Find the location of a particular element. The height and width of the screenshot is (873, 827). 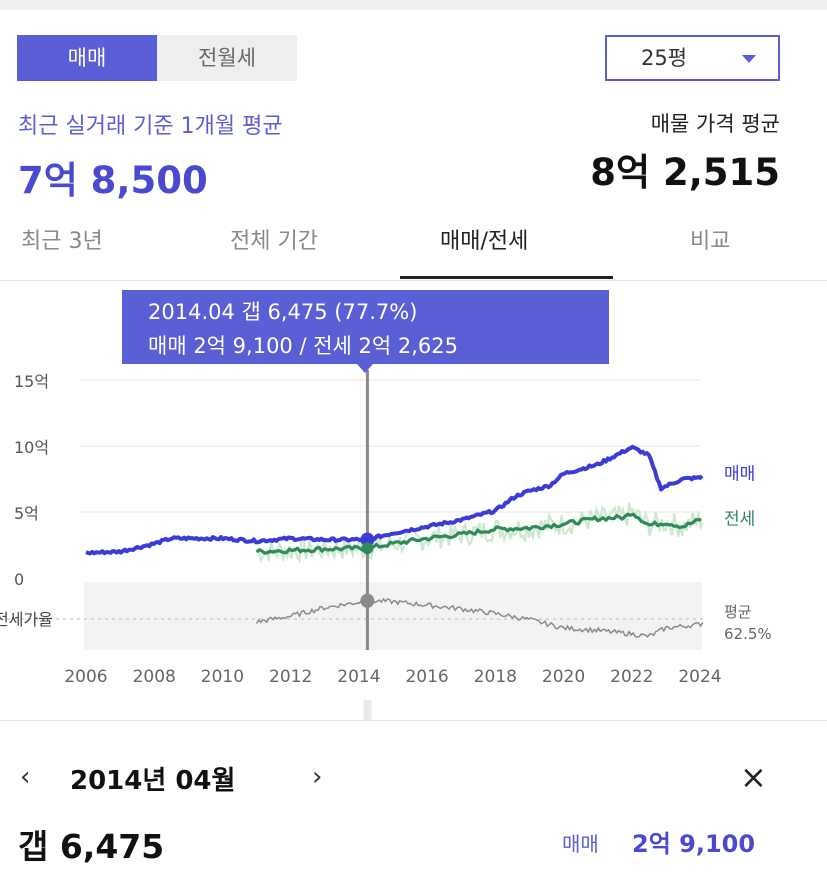

active-tab-indicator is located at coordinates (506, 277).